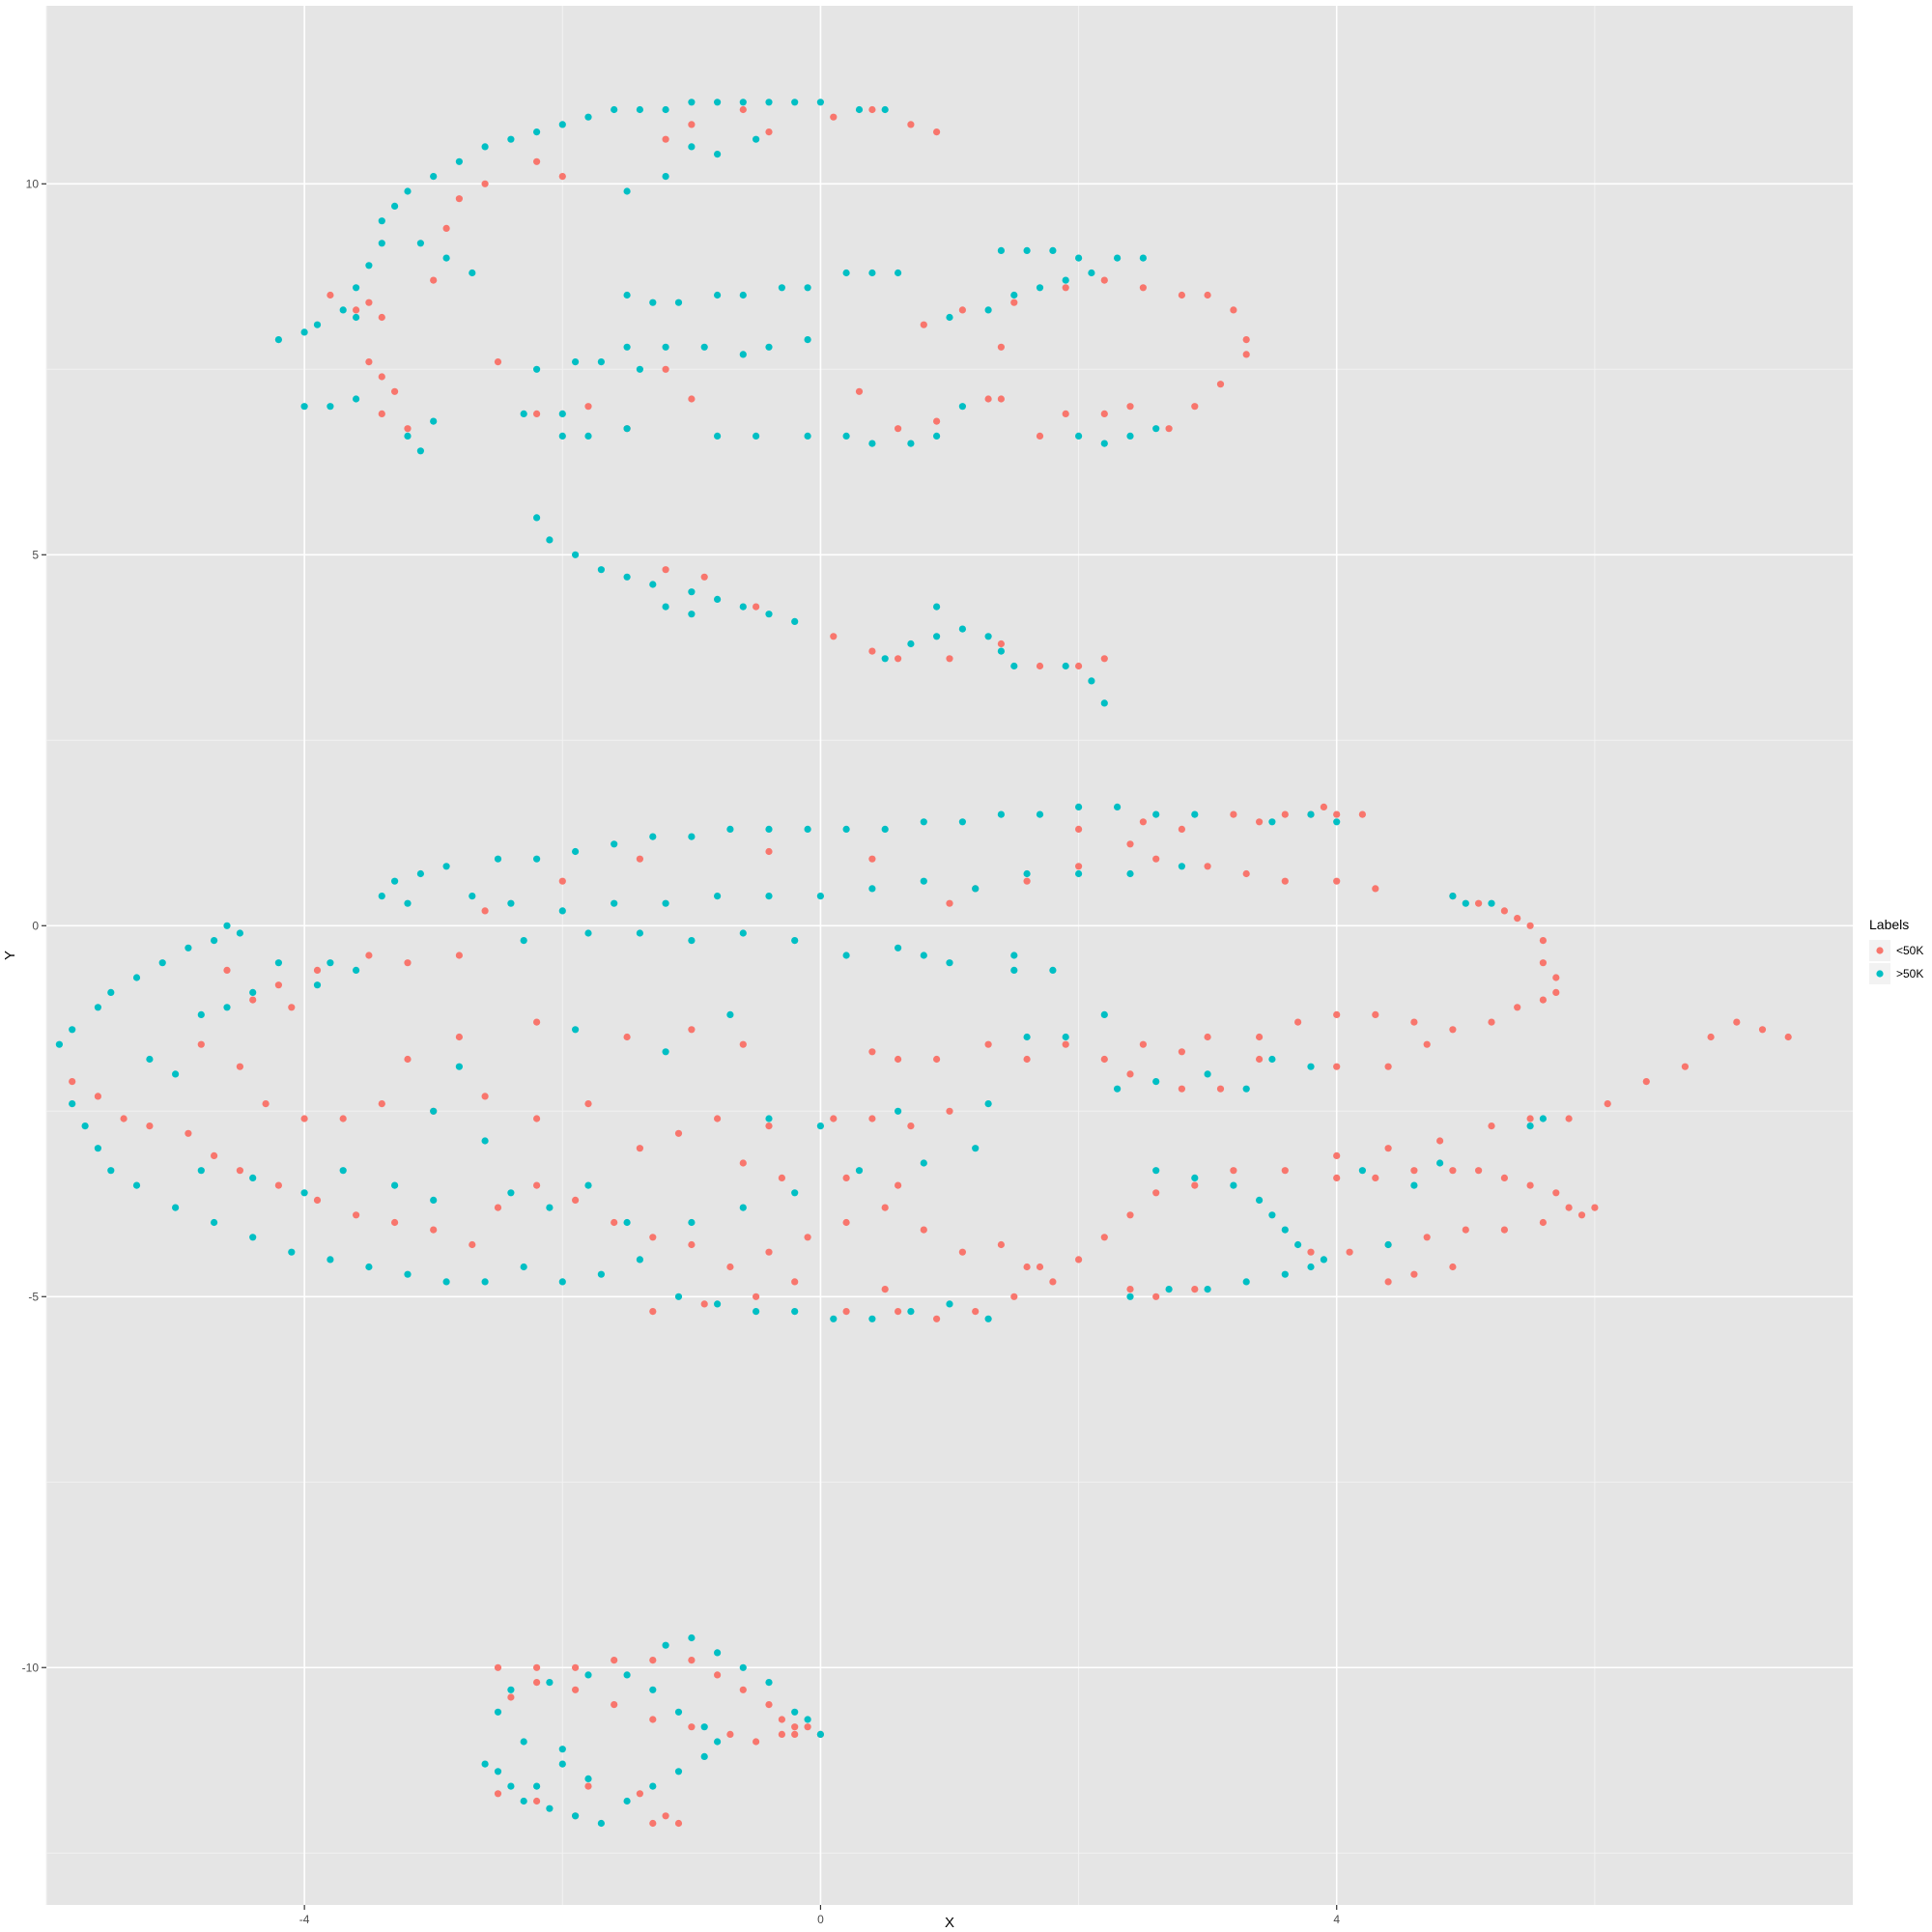  Describe the element at coordinates (1896, 950) in the screenshot. I see `legend: Labels <50K >50K` at that location.